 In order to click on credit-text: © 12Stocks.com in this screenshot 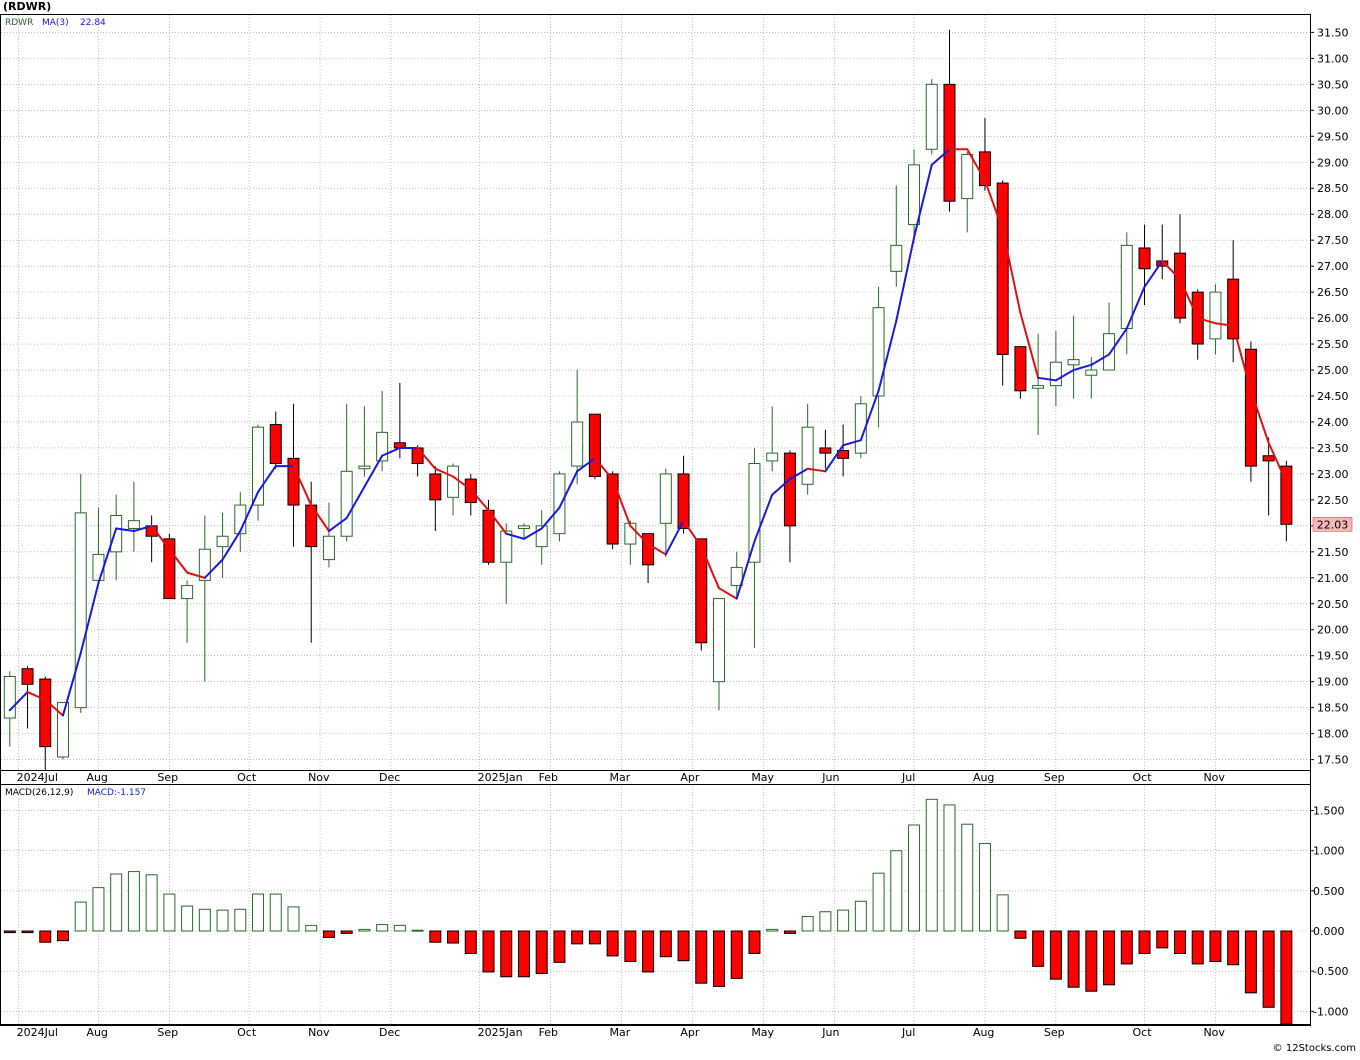, I will do `click(1314, 1048)`.